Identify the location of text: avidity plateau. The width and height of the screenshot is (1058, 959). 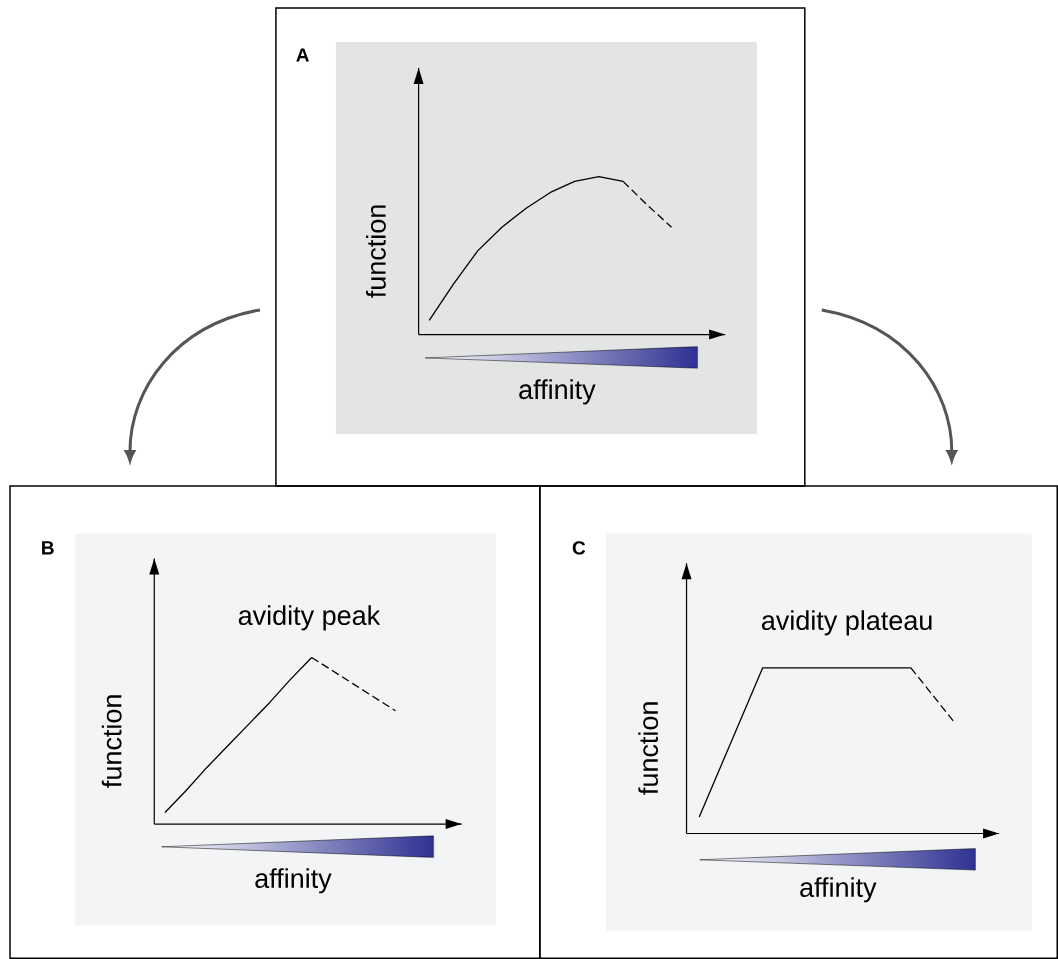
(846, 623).